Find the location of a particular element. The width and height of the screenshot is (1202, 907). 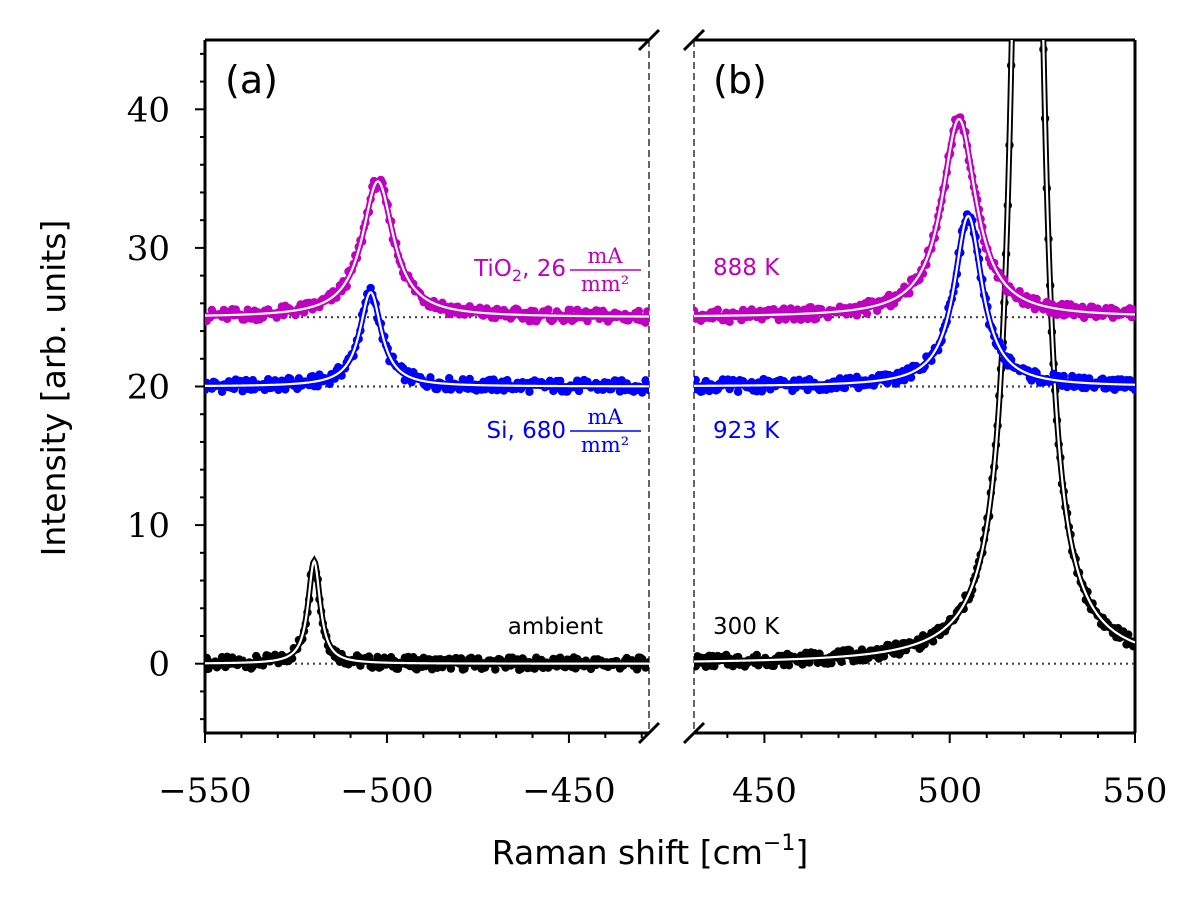

panel-b-ticks: 450 500 550 is located at coordinates (947, 772).